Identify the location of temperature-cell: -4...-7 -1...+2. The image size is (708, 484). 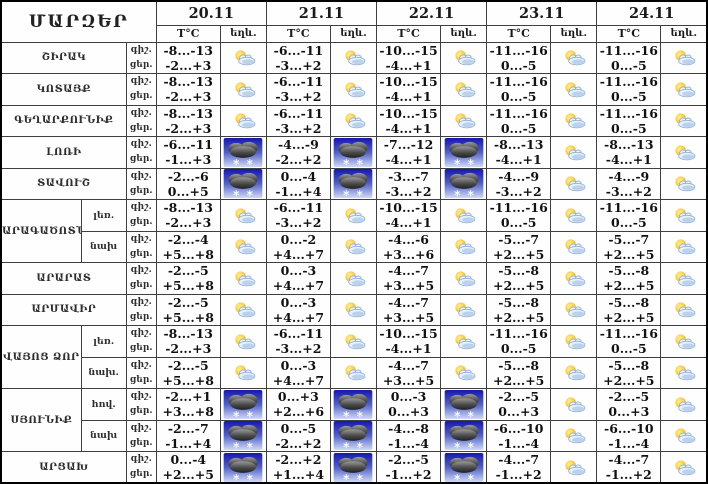
(519, 467).